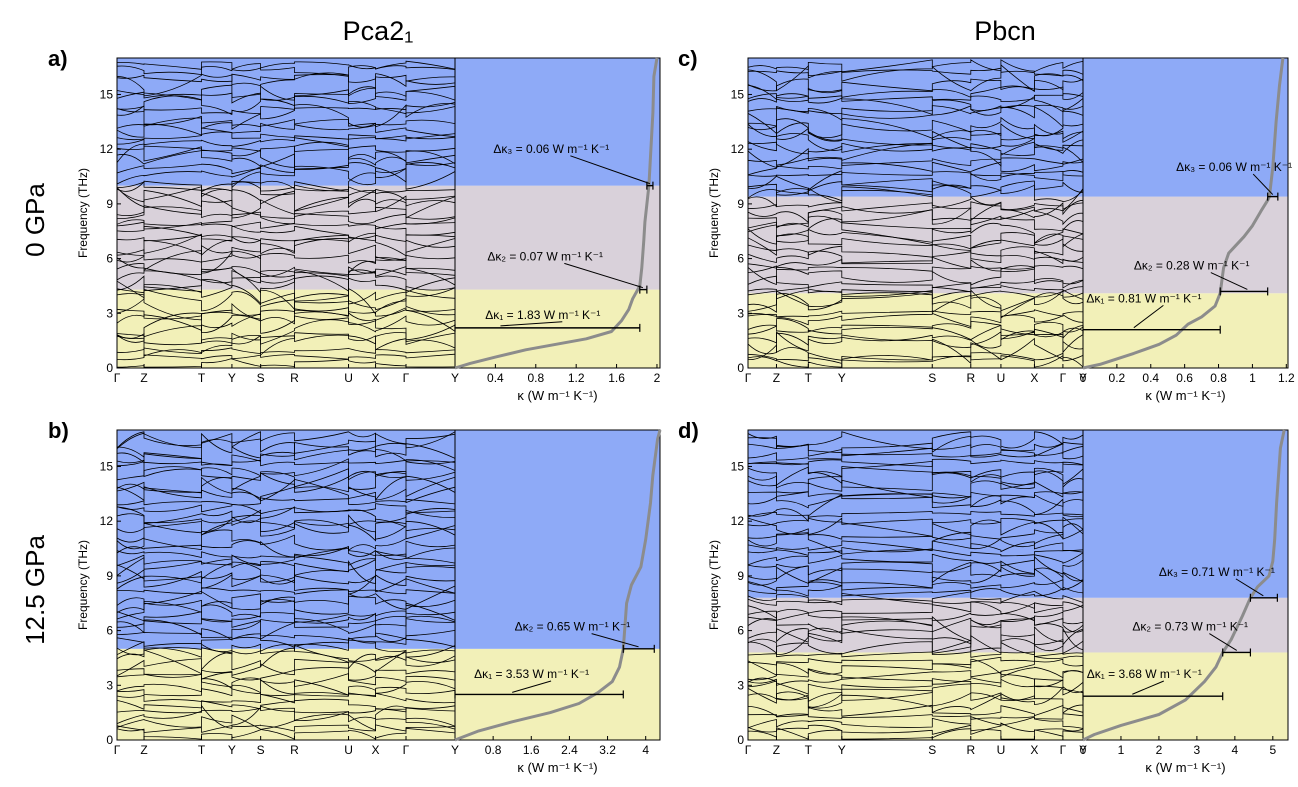  I want to click on kappa-axis-label: κ (W m⁻¹ K⁻¹), so click(1185, 767).